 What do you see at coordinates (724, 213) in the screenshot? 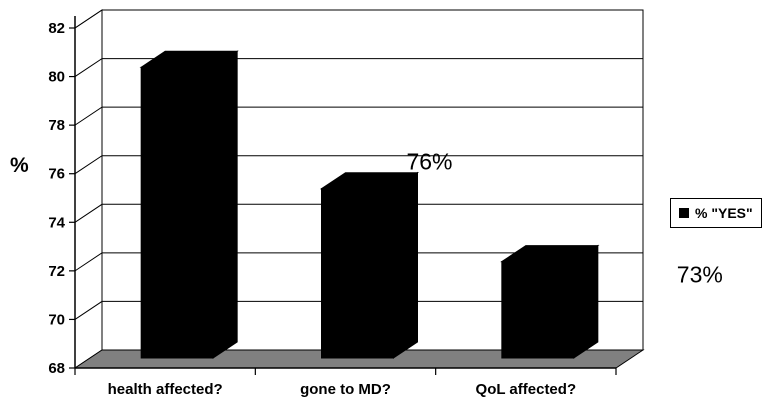
I see `legend-label: % "YES"` at bounding box center [724, 213].